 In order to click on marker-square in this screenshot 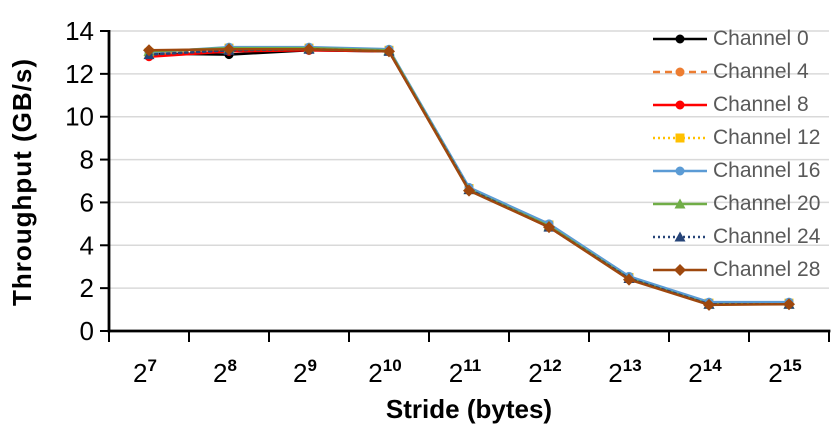, I will do `click(680, 137)`.